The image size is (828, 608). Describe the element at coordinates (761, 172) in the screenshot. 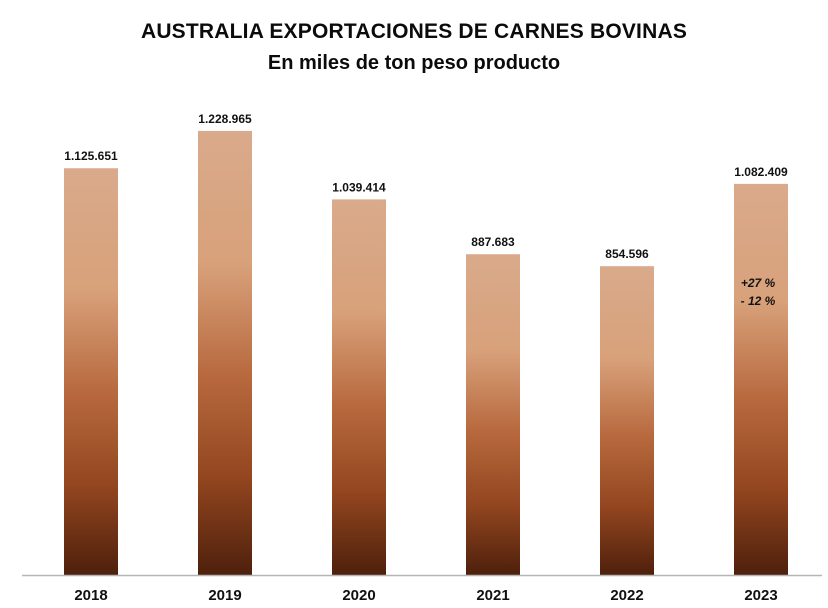

I see `value-label-2023: 1.082.409` at that location.